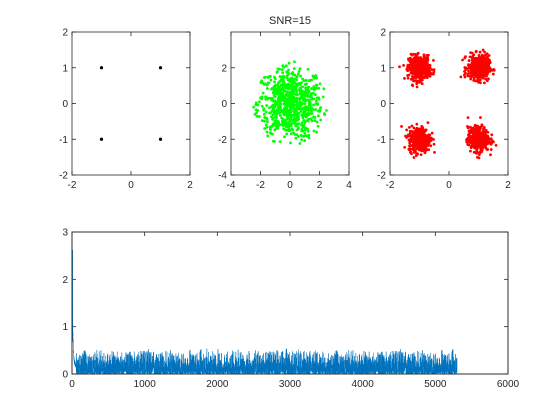 The width and height of the screenshot is (560, 420). I want to click on y-tick-label: -2, so click(381, 176).